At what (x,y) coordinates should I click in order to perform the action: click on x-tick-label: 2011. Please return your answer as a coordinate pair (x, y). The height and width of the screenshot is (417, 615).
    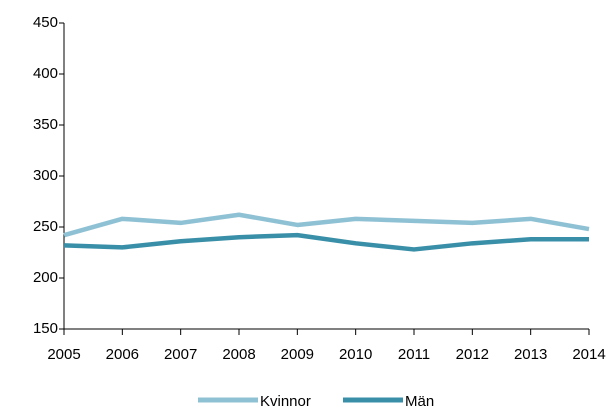
    Looking at the image, I should click on (414, 354).